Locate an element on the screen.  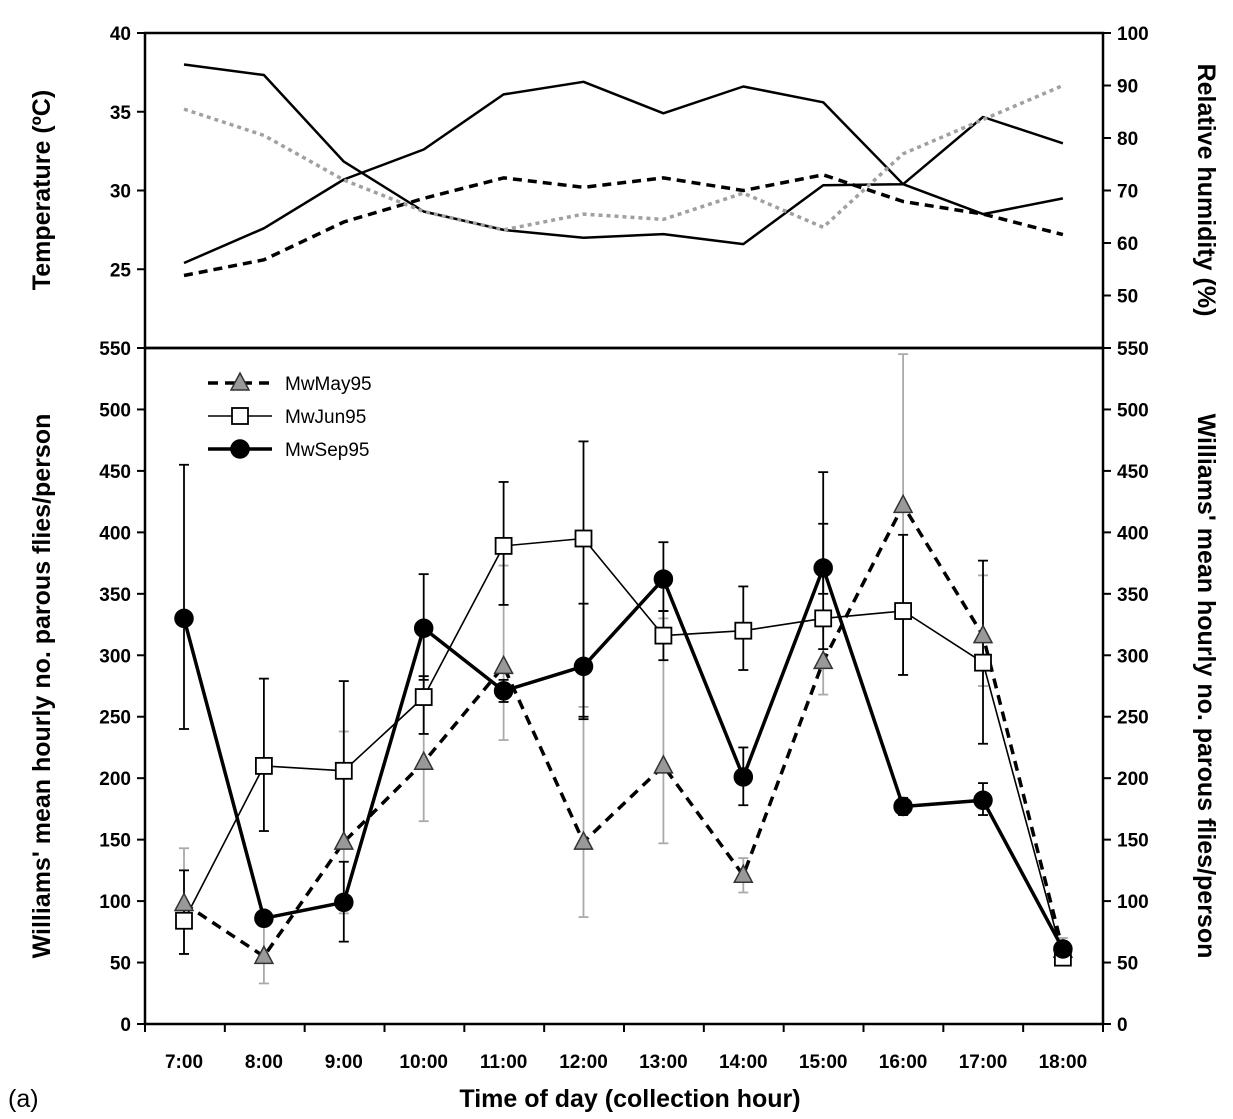
x-axis-label: Time of day (collection hour) is located at coordinates (629, 1099).